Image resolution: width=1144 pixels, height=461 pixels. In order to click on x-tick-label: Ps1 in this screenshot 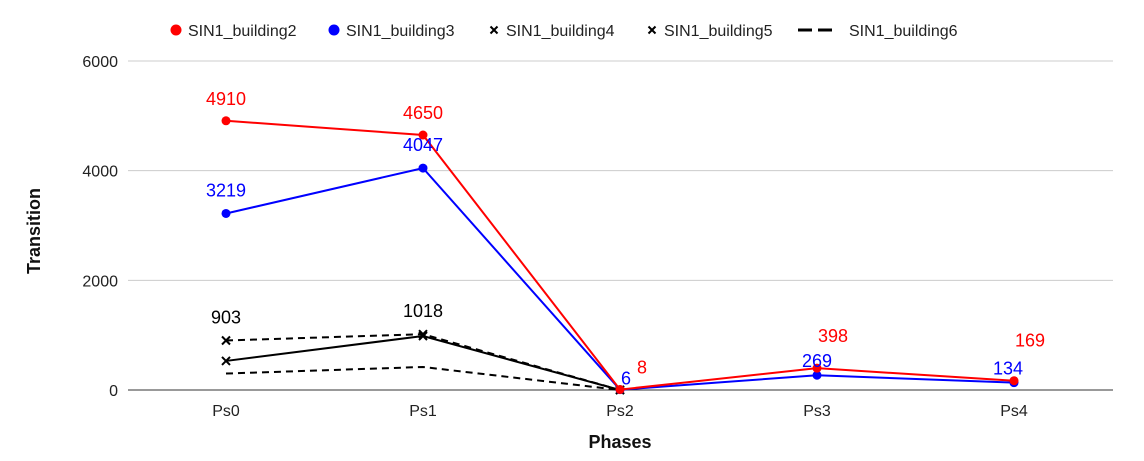, I will do `click(423, 411)`.